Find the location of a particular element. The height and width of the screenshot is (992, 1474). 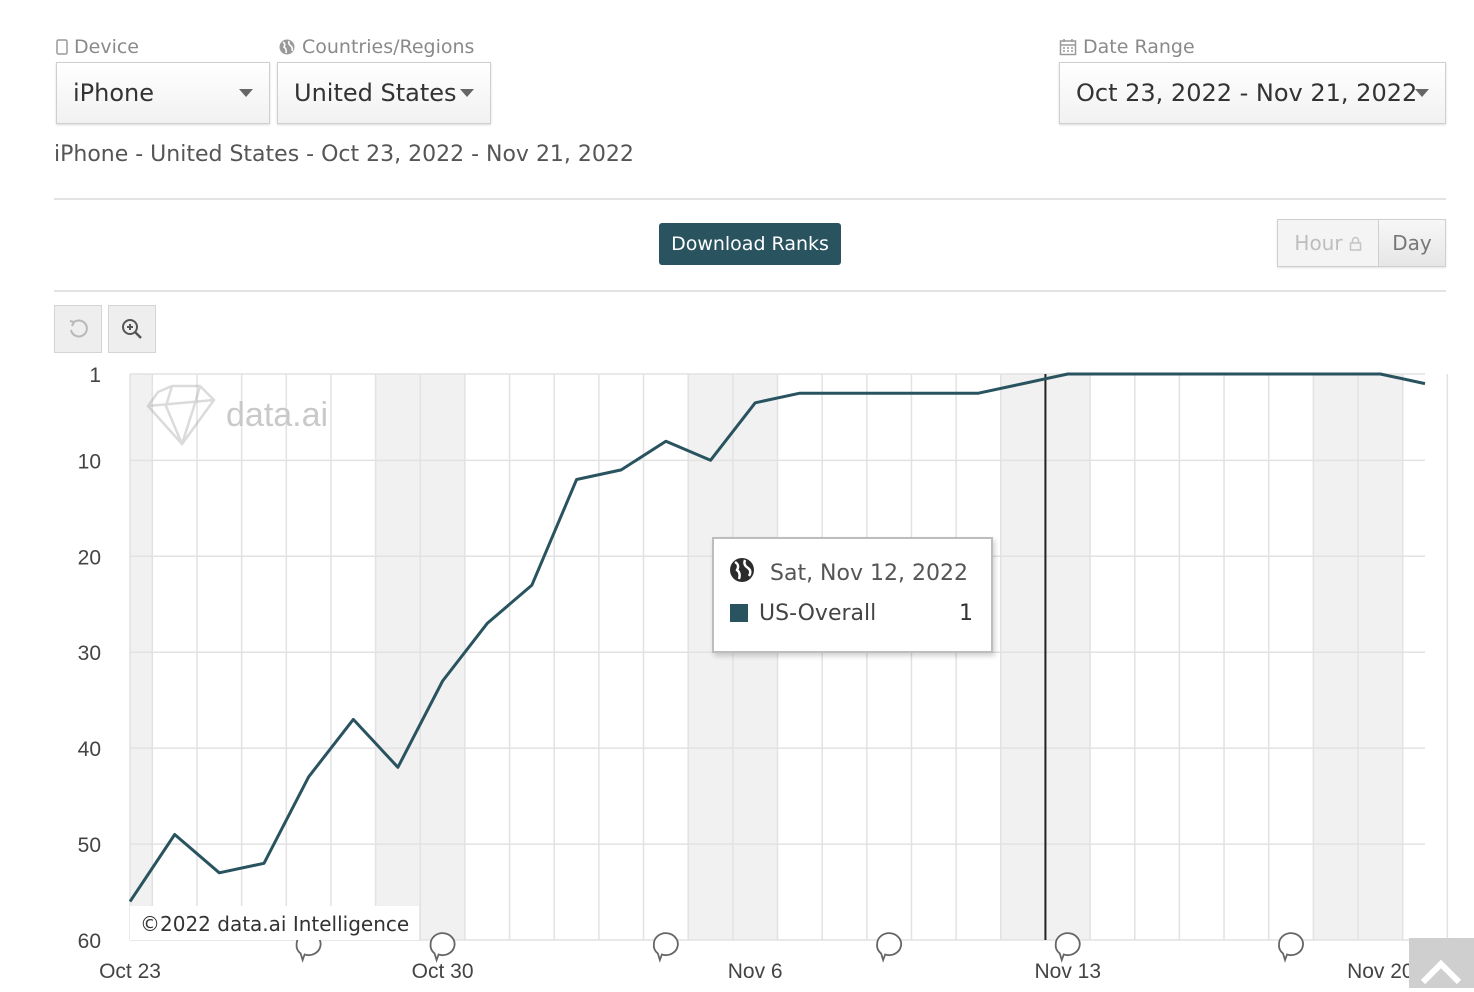

x-axis-ticks: Oct 23 Oct 30 Nov 6 Nov 13 Nov 20 is located at coordinates (756, 971).